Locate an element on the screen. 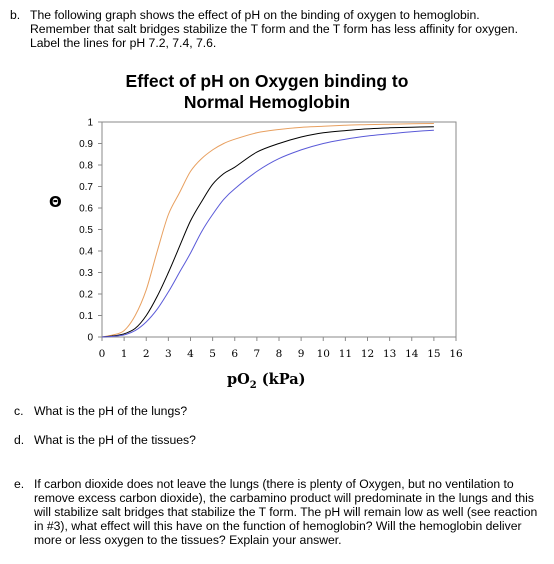 The height and width of the screenshot is (564, 554). x-tick-label: 7 is located at coordinates (257, 354).